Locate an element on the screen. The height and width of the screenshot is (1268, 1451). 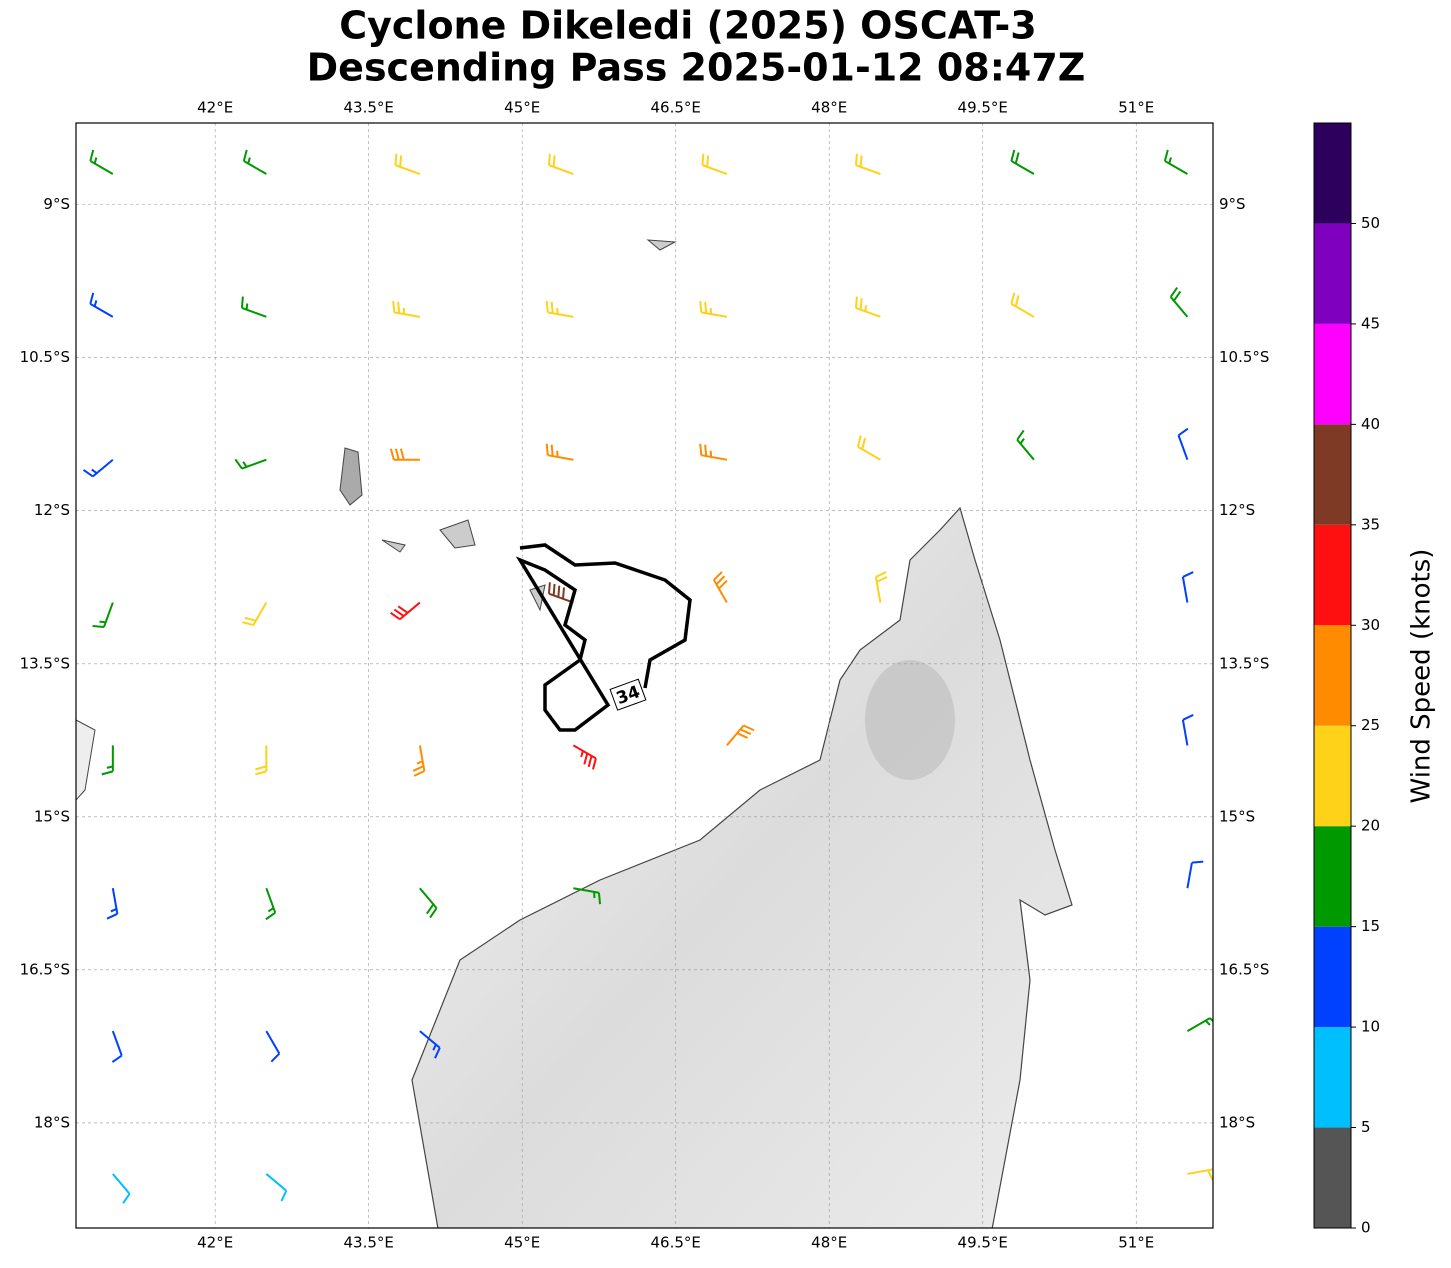
colorbar-tick-label: 45 is located at coordinates (1370, 323).